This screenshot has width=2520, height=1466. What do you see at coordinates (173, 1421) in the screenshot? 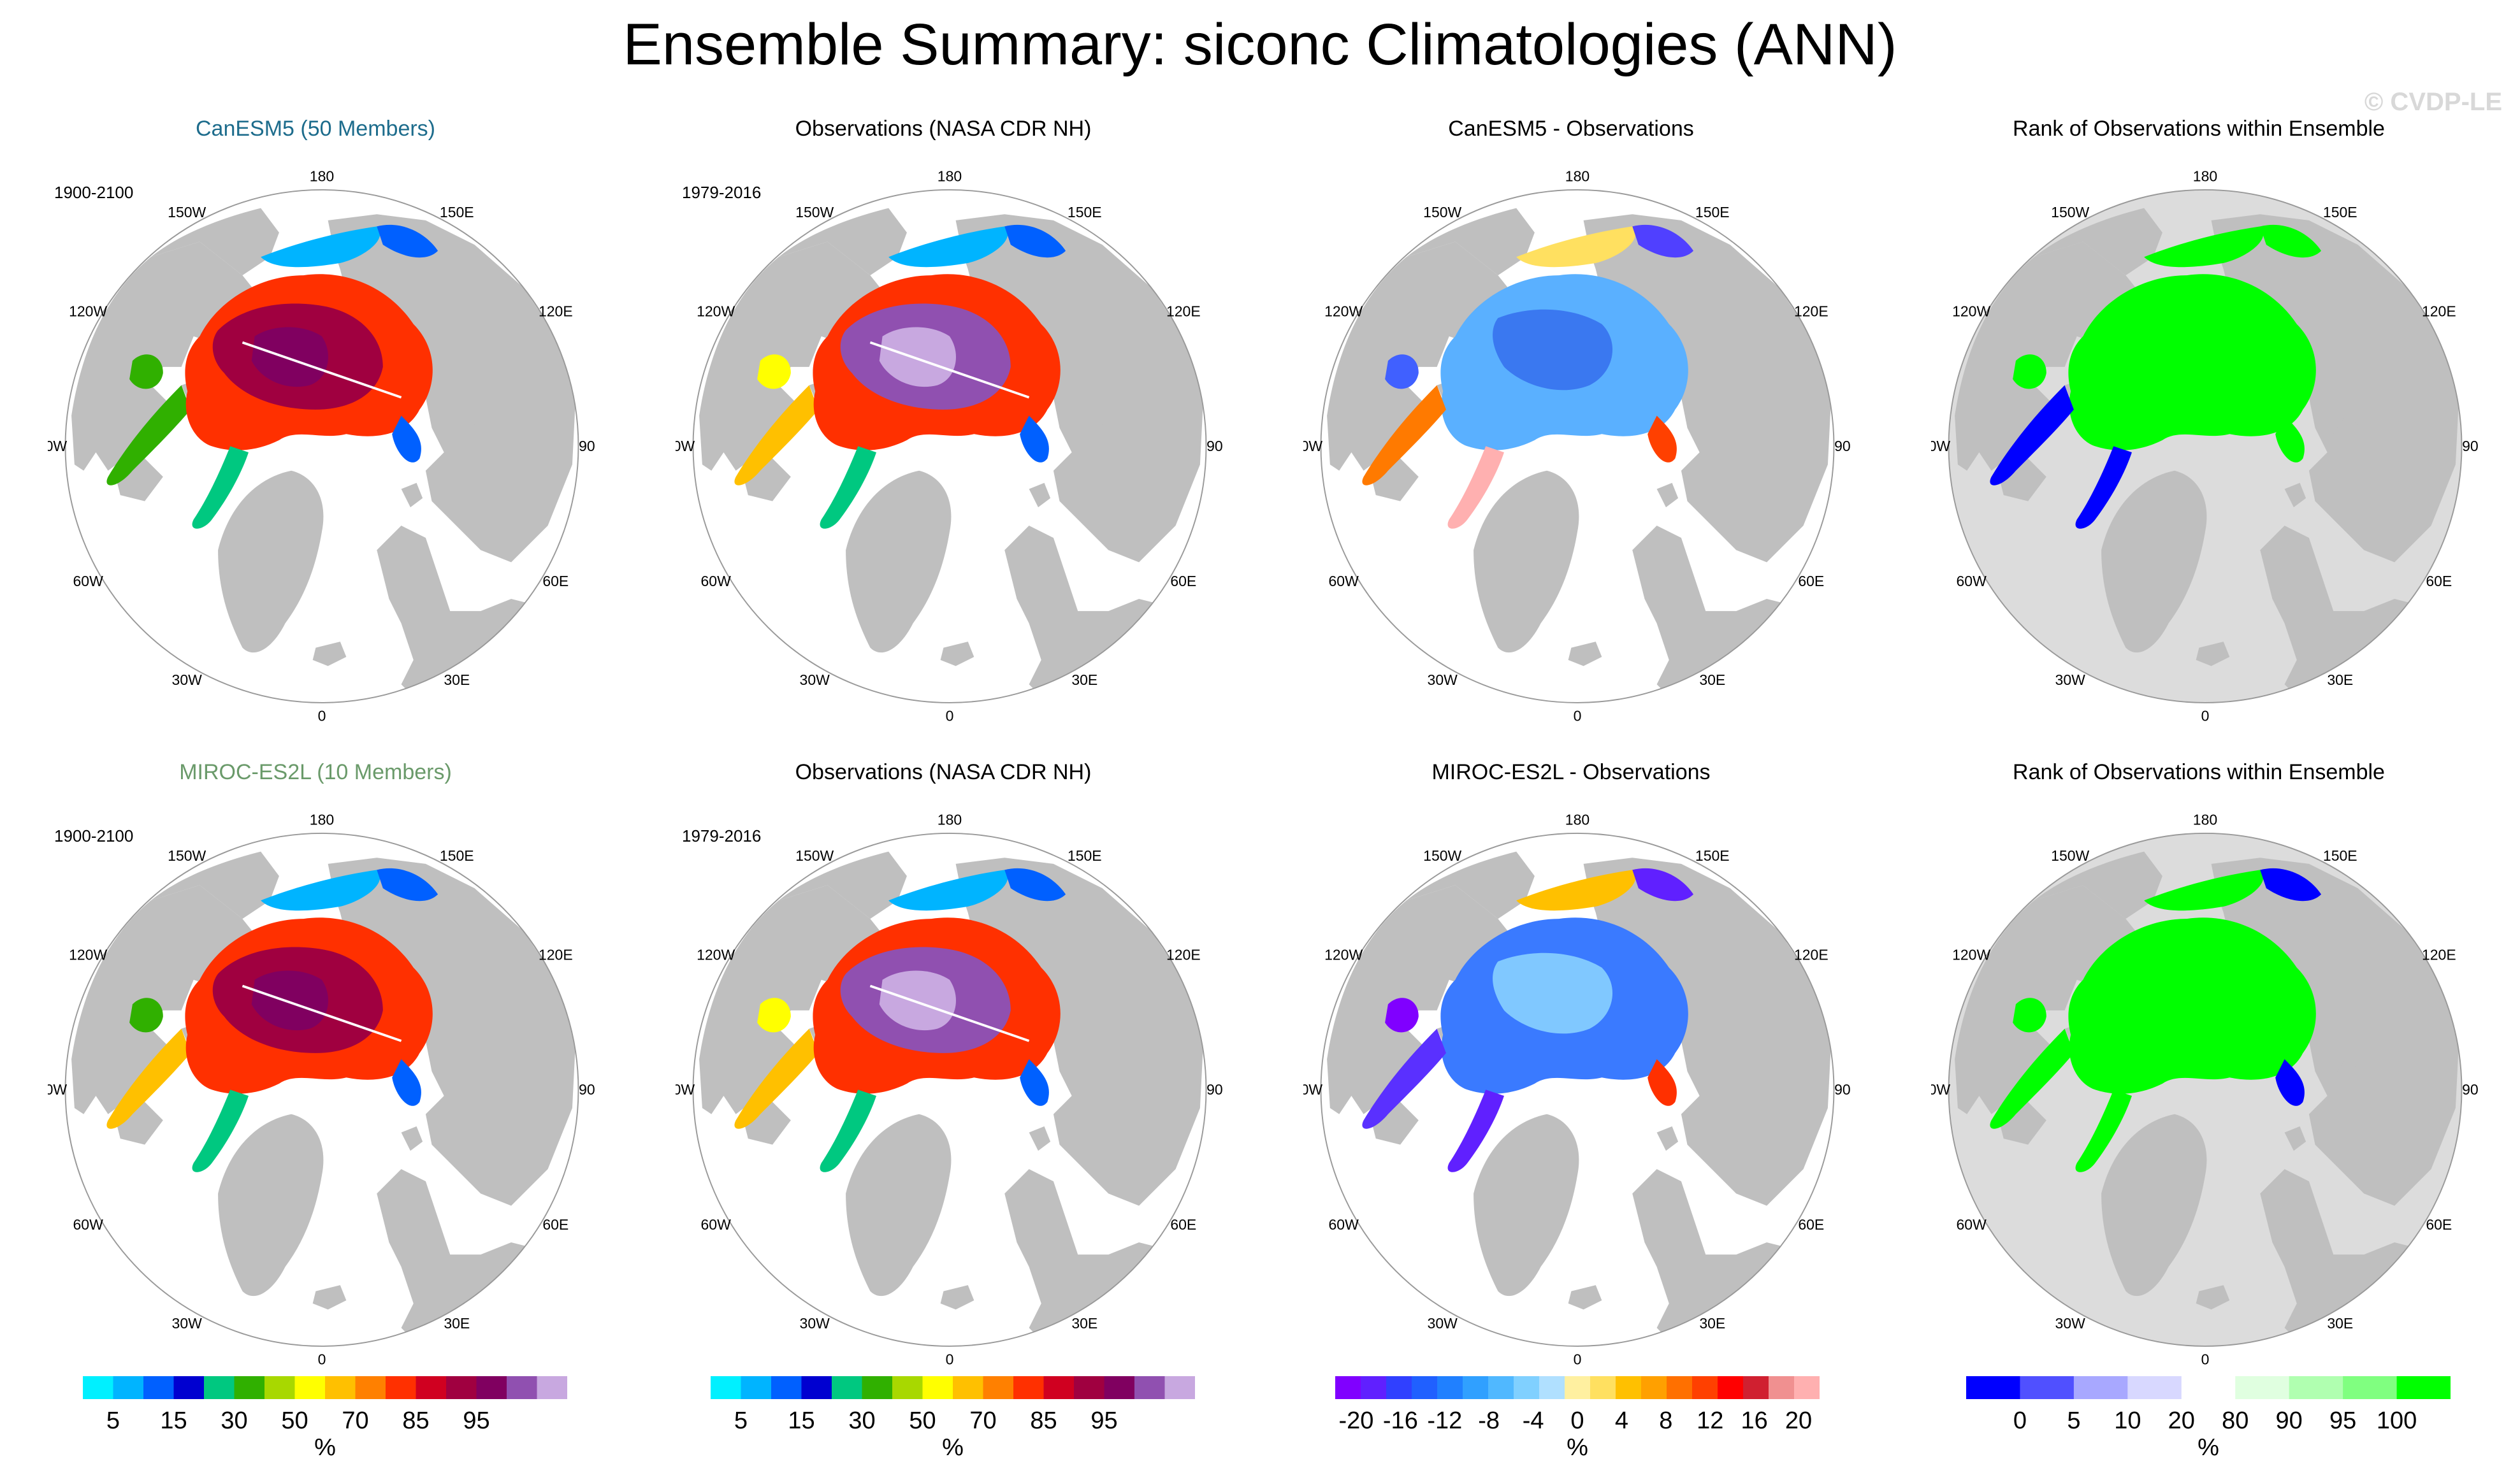
I see `colorbar-tick-label: 15` at bounding box center [173, 1421].